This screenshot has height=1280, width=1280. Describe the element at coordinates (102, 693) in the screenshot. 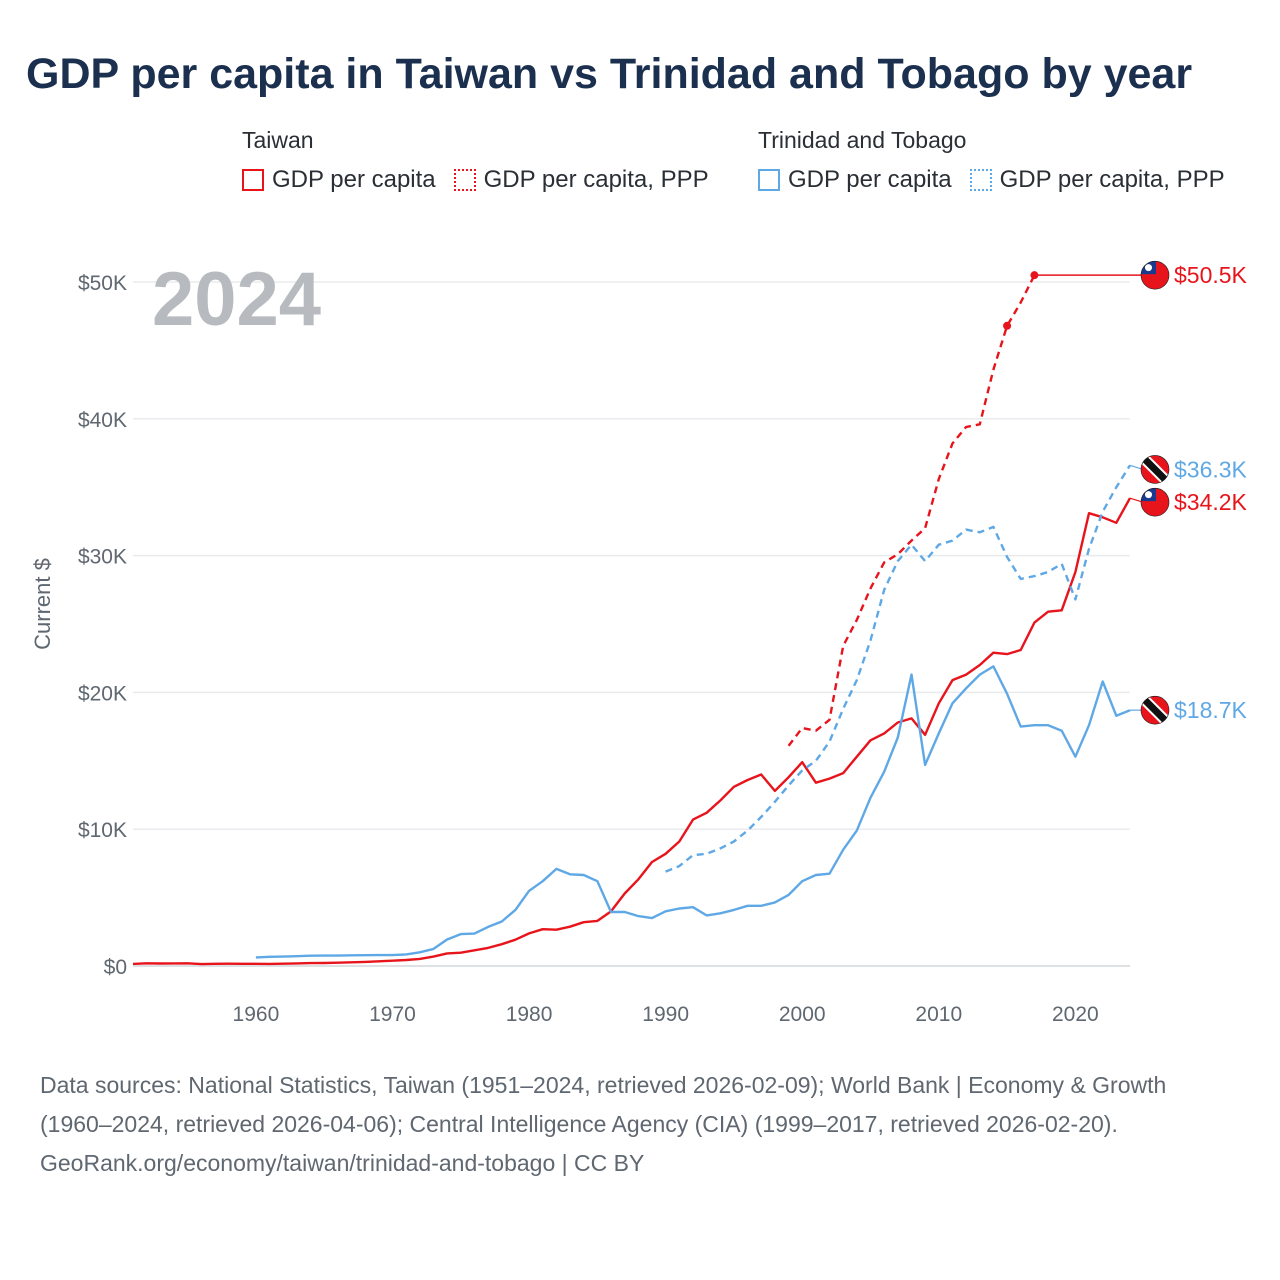

I see `y-tick-label: $20K` at that location.